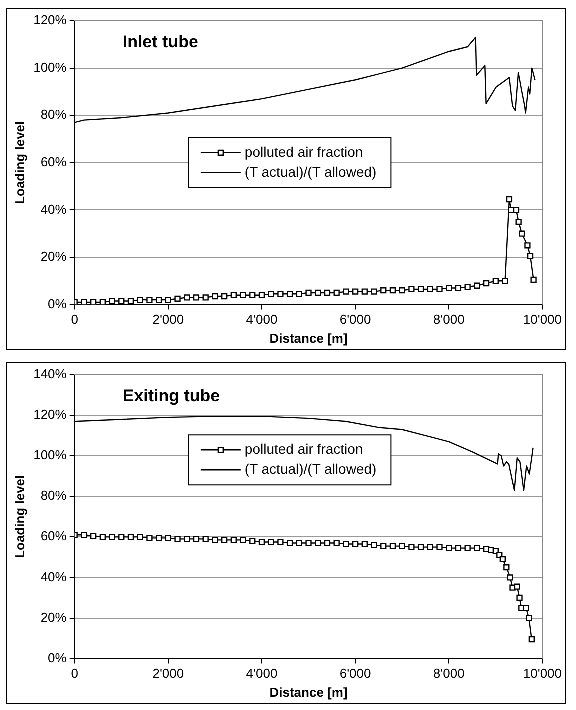 This screenshot has height=710, width=576. I want to click on y-tick-label: 140%, so click(51, 374).